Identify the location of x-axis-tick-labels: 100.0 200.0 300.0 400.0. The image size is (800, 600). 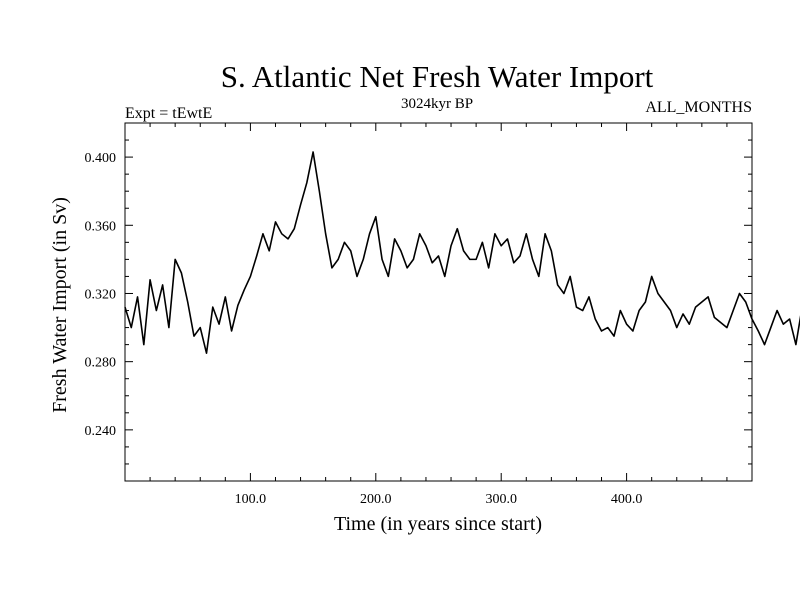
(439, 499).